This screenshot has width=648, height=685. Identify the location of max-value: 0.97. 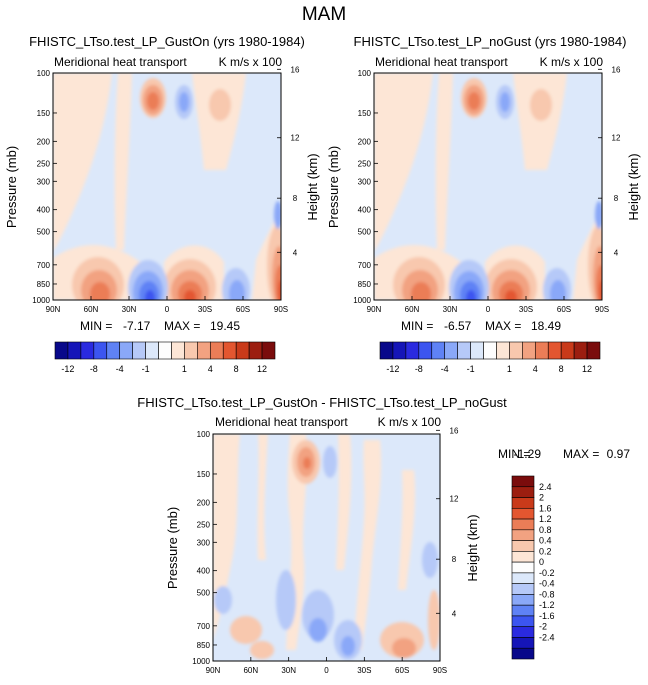
(619, 454).